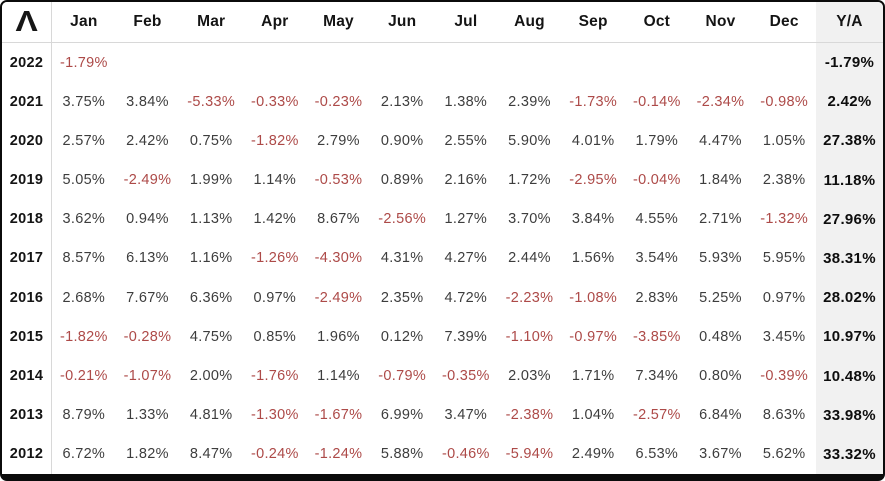 The height and width of the screenshot is (481, 885). I want to click on cell-2016-ya: 28.02%, so click(849, 298).